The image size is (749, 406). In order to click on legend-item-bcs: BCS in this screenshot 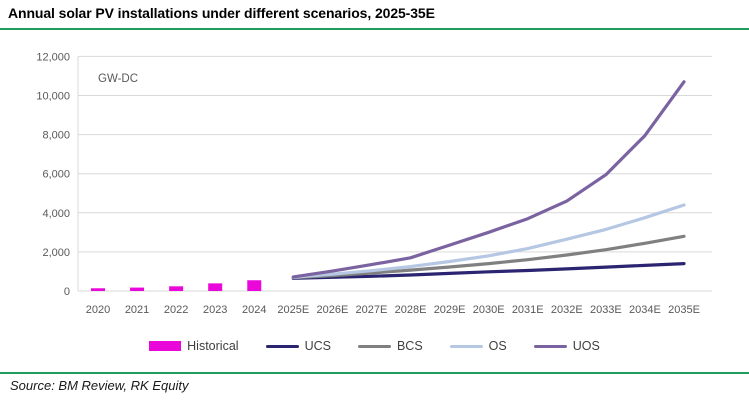, I will do `click(390, 346)`.